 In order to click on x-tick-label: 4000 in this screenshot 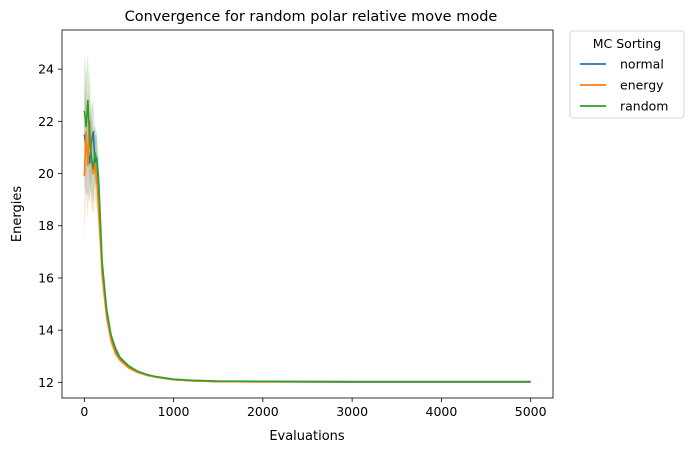, I will do `click(442, 411)`.